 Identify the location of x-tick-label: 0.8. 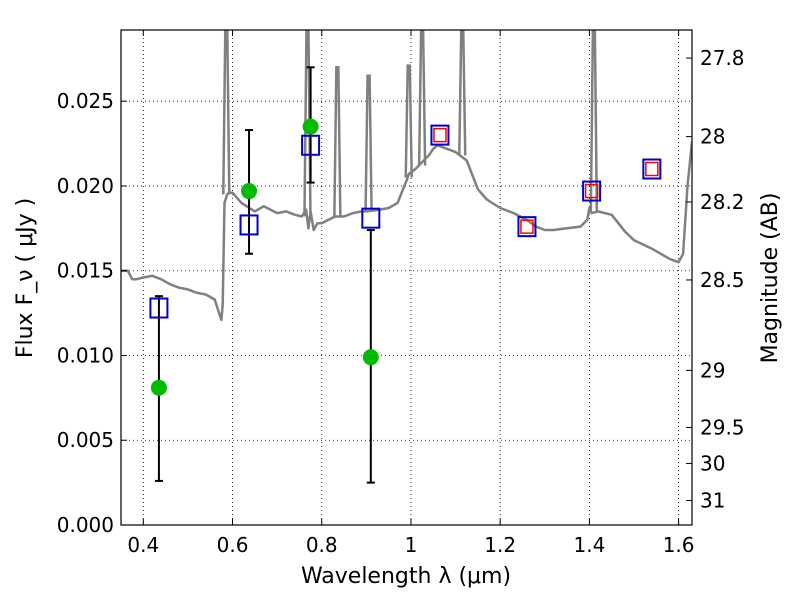
(322, 545).